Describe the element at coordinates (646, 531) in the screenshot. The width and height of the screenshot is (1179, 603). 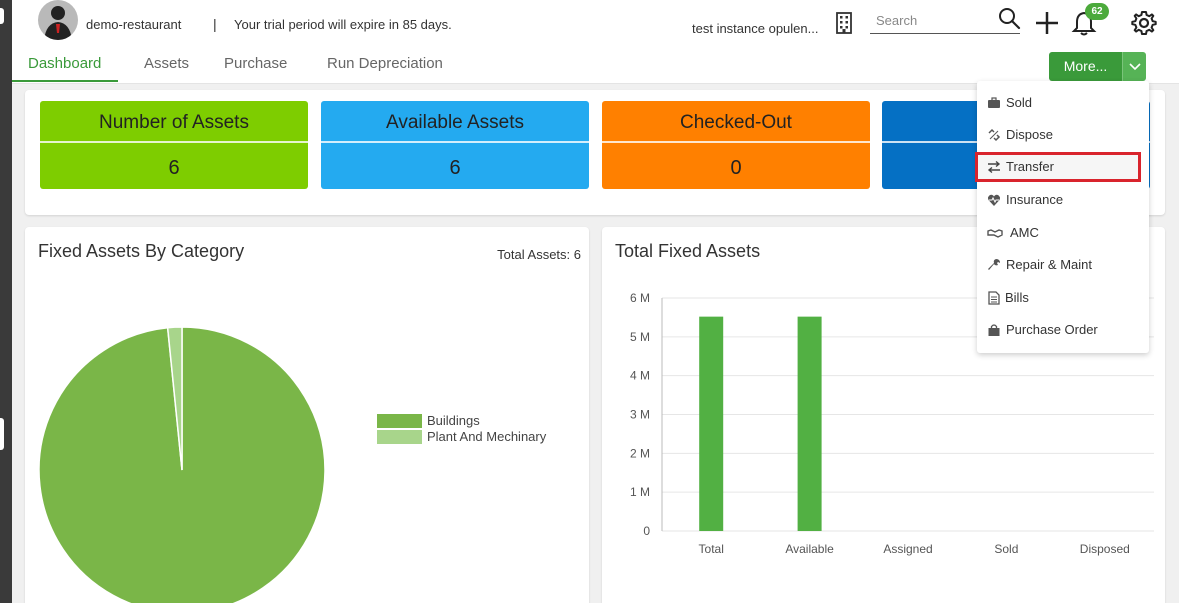
I see `y-tick-label: 0` at that location.